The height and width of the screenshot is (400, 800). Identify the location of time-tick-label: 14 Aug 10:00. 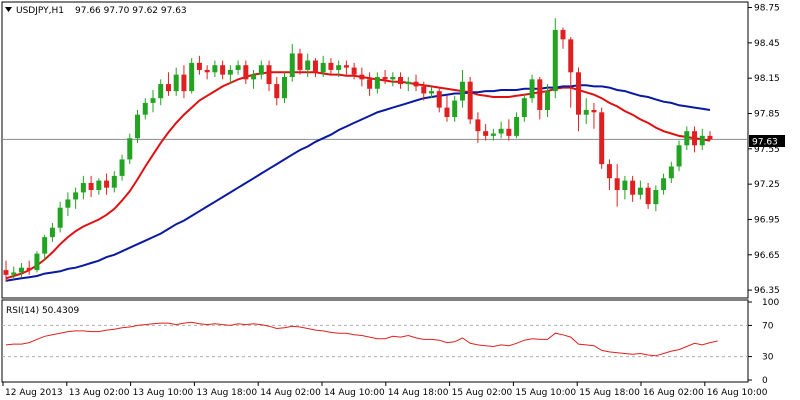
(354, 393).